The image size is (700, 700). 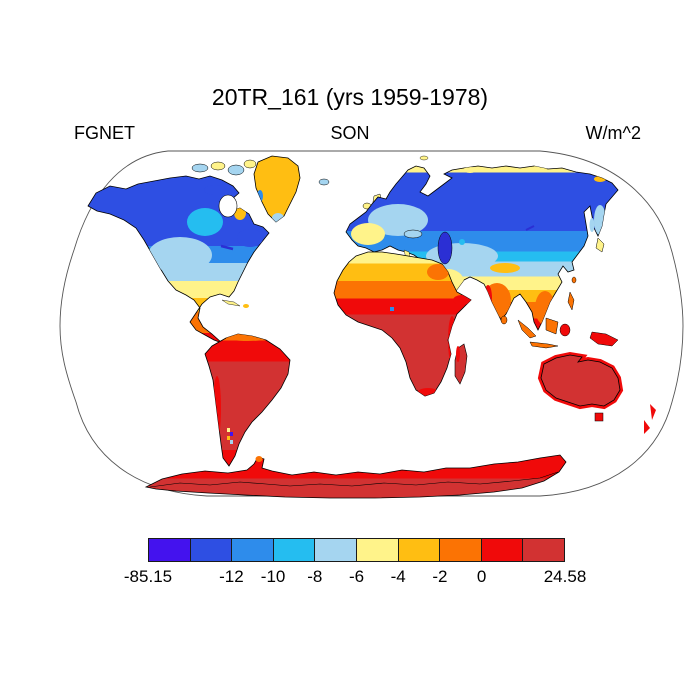 I want to click on units-label: W/m^2, so click(x=613, y=133).